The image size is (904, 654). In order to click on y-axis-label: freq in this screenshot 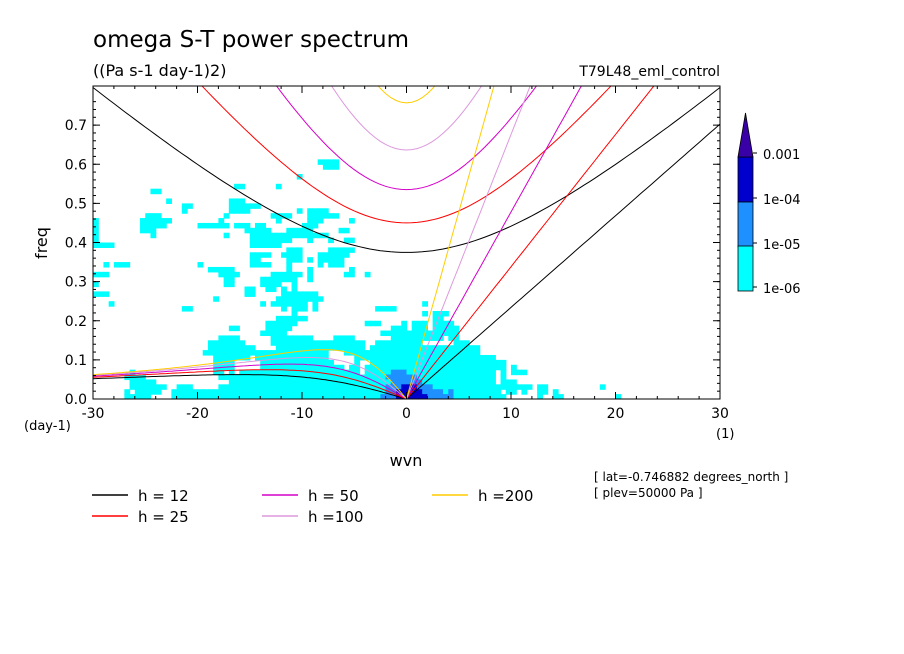, I will do `click(41, 243)`.